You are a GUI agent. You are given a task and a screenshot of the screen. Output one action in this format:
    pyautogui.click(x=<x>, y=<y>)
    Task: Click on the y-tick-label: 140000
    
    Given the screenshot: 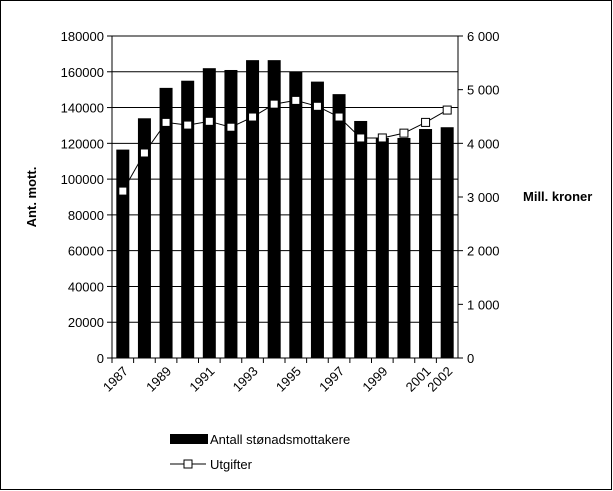 What is the action you would take?
    pyautogui.click(x=82, y=108)
    